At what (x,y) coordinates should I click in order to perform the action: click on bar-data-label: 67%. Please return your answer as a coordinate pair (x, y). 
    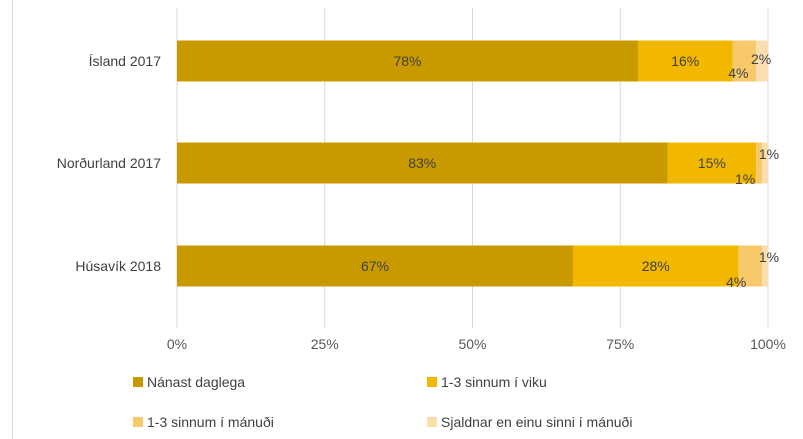
    Looking at the image, I should click on (375, 266).